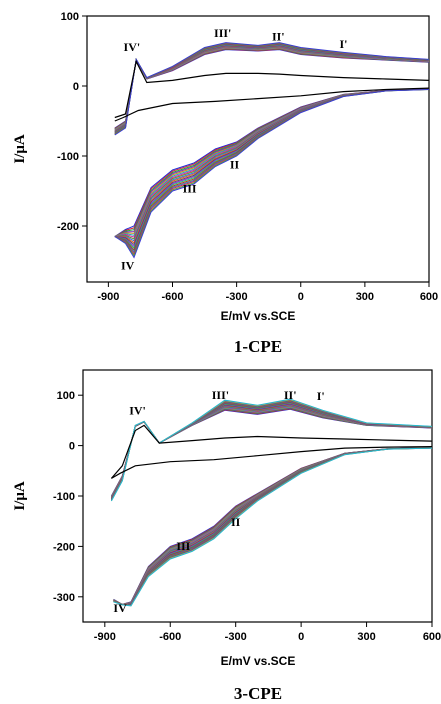  What do you see at coordinates (258, 316) in the screenshot?
I see `x-axis-title: E/mV vs.SCE` at bounding box center [258, 316].